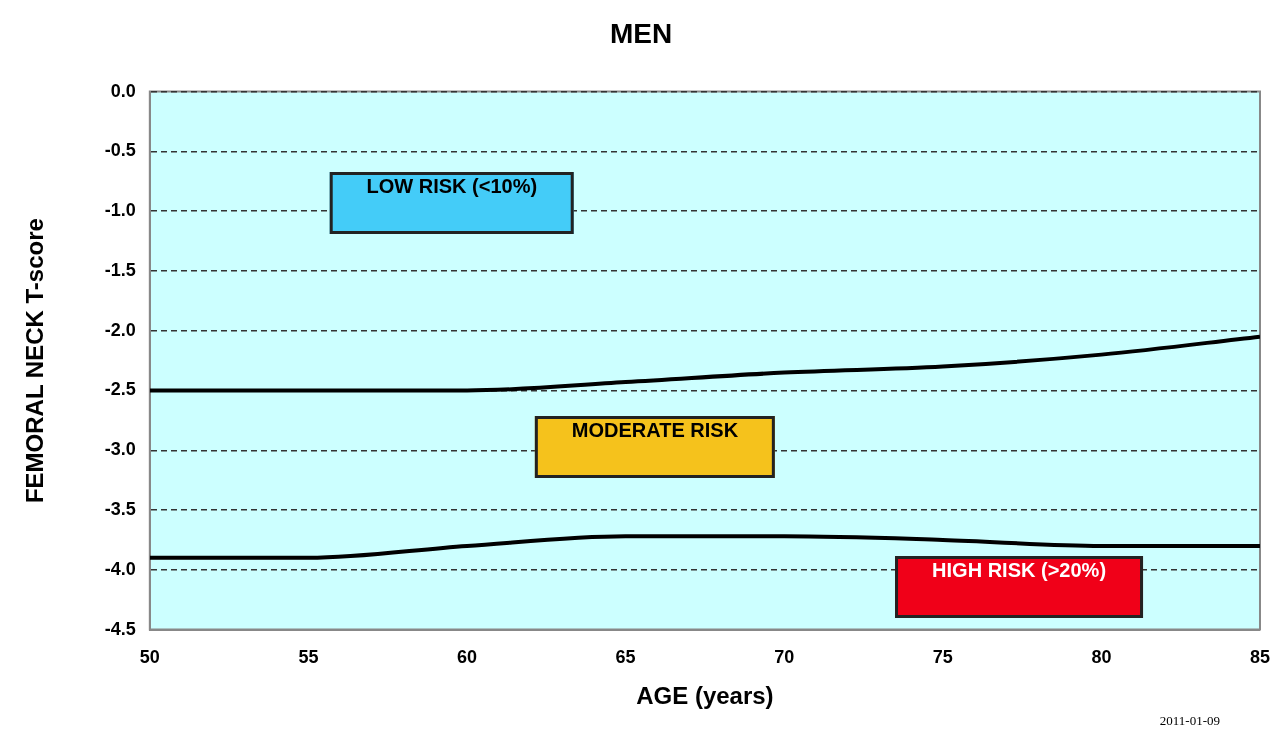 This screenshot has height=738, width=1288. Describe the element at coordinates (120, 449) in the screenshot. I see `y-tick-label: -3.0` at that location.